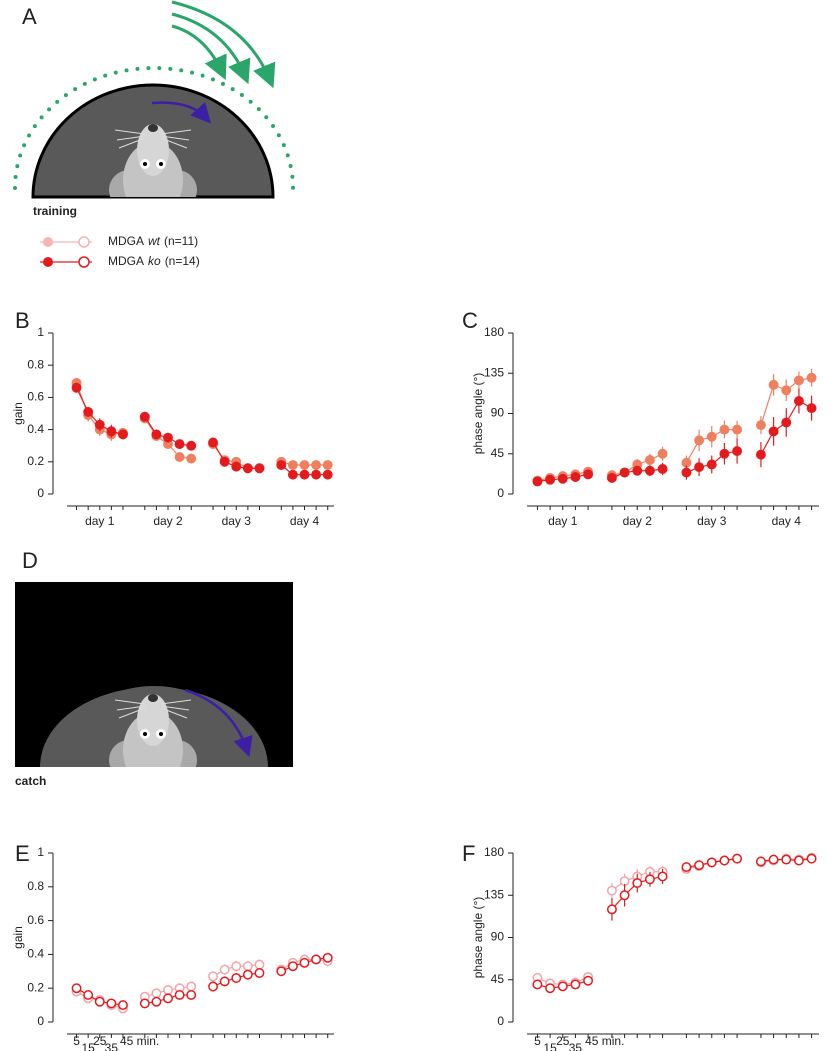 This screenshot has width=831, height=1051. Describe the element at coordinates (470, 320) in the screenshot. I see `panel-label: C` at that location.